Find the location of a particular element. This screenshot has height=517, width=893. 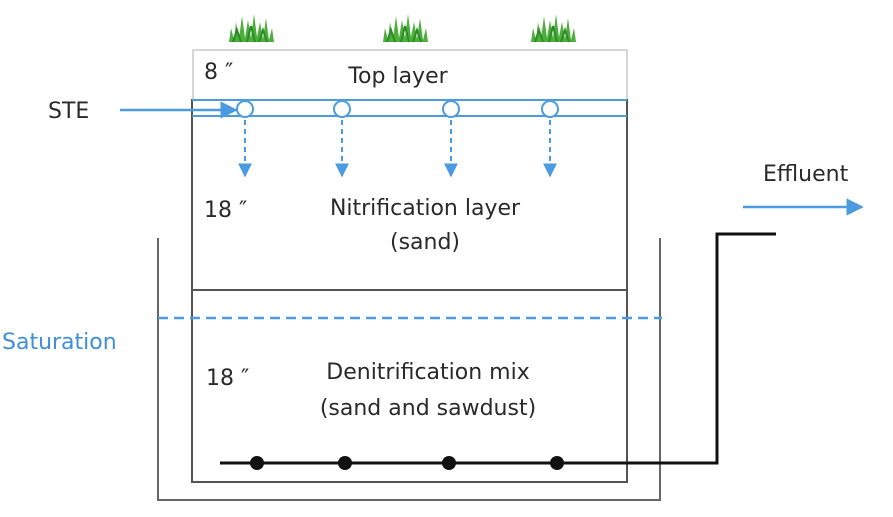

denitrification-depth: 18 ″ is located at coordinates (228, 378).